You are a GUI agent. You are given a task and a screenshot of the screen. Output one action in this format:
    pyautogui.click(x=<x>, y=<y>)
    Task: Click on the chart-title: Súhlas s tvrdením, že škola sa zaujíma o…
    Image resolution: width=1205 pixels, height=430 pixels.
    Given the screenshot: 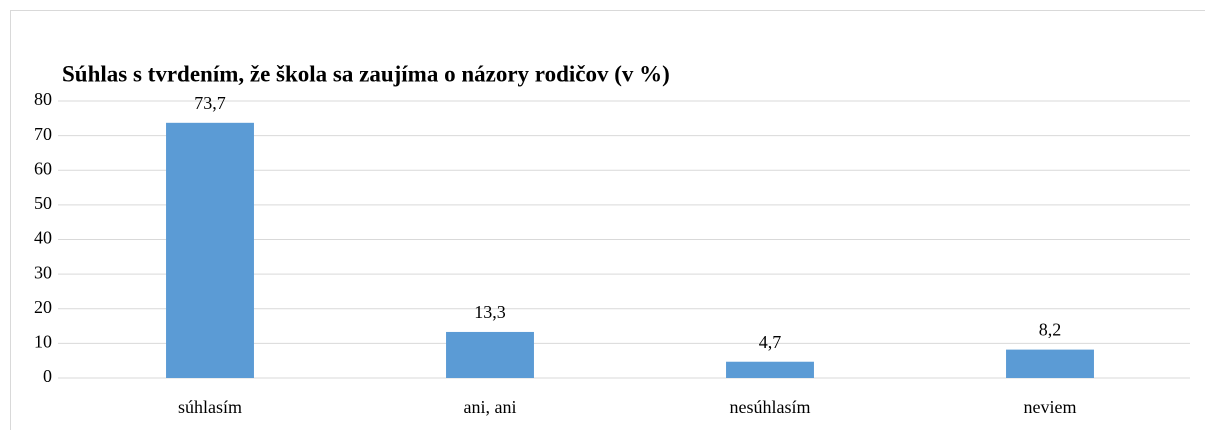 What is the action you would take?
    pyautogui.click(x=366, y=73)
    